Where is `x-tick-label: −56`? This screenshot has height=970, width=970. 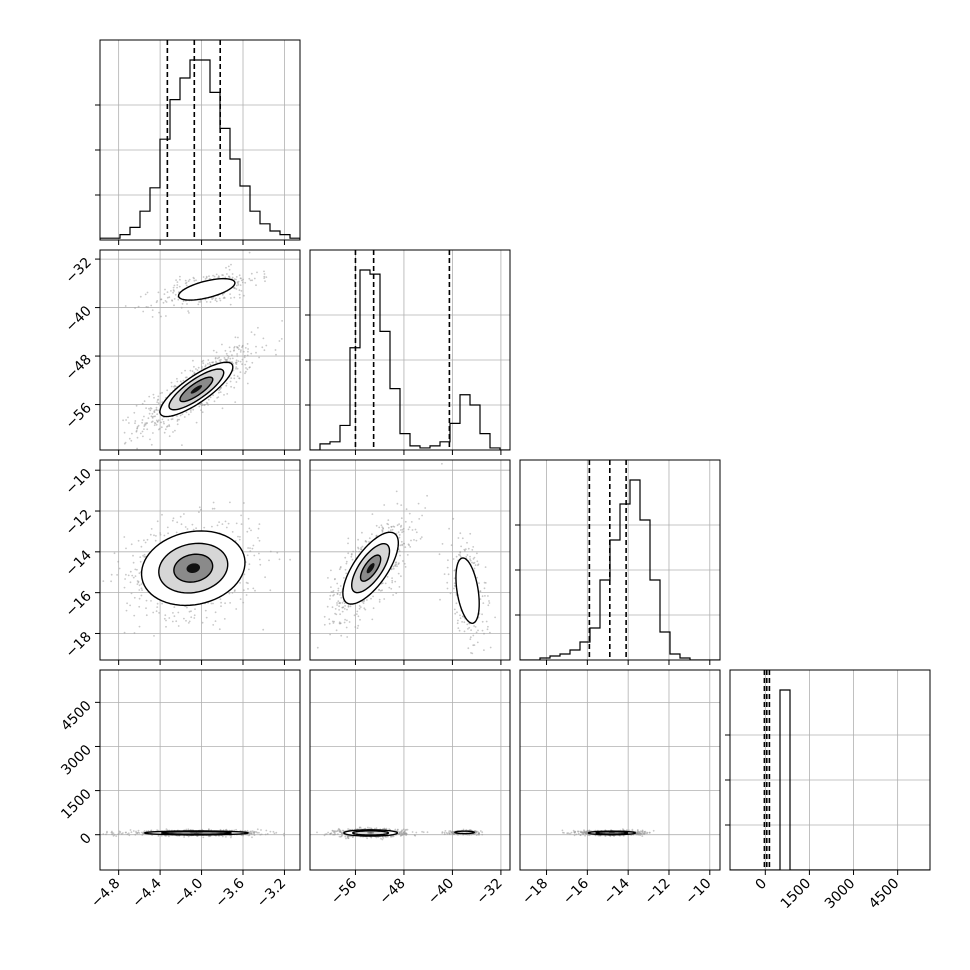 x-tick-label: −56 is located at coordinates (344, 891).